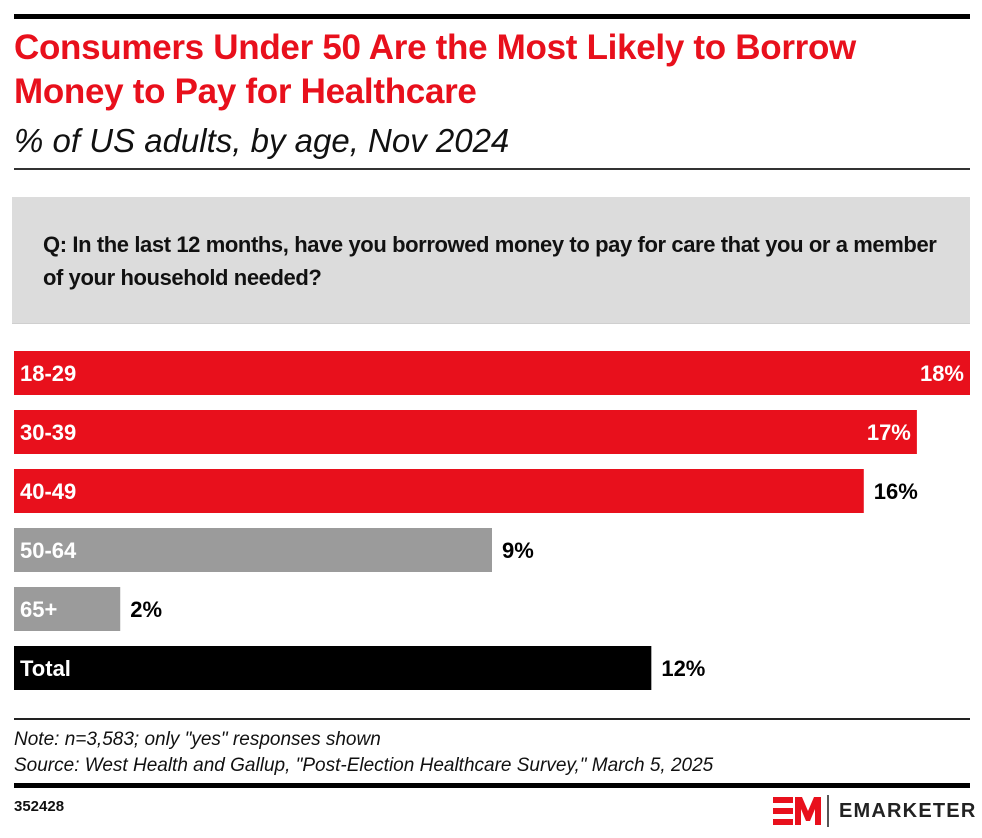  Describe the element at coordinates (896, 491) in the screenshot. I see `value-label: 16%` at that location.